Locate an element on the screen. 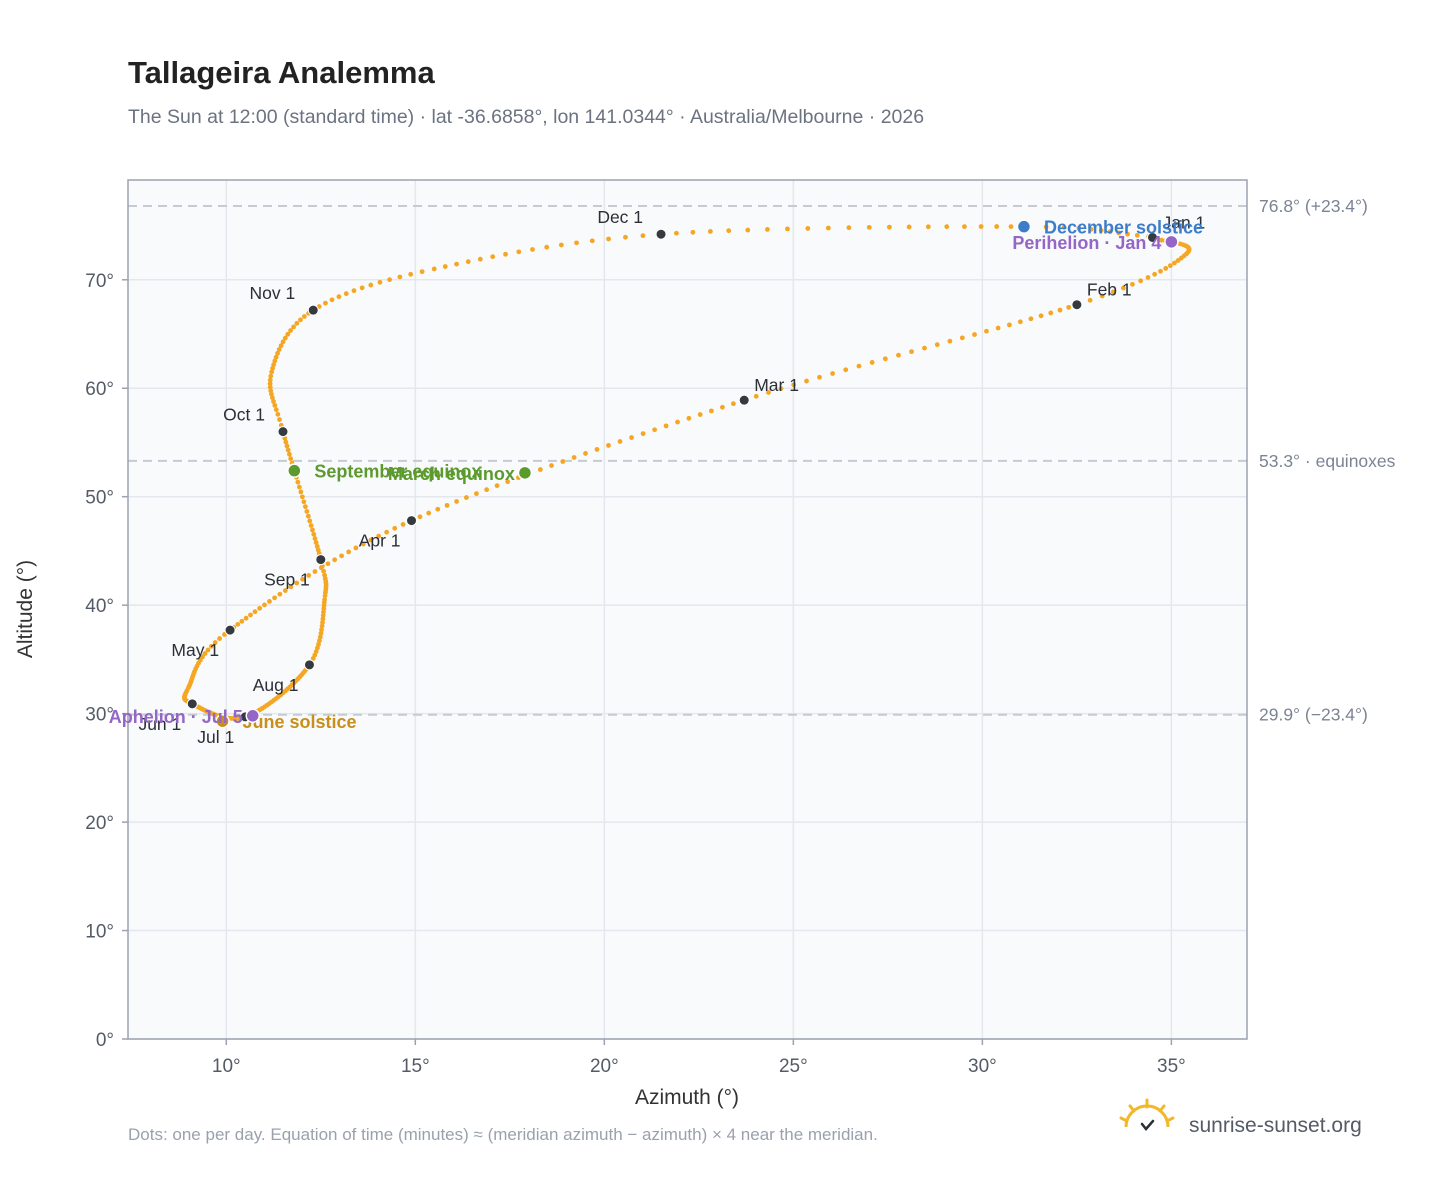  brand-name: sunrise-sunset.org is located at coordinates (1275, 1125).